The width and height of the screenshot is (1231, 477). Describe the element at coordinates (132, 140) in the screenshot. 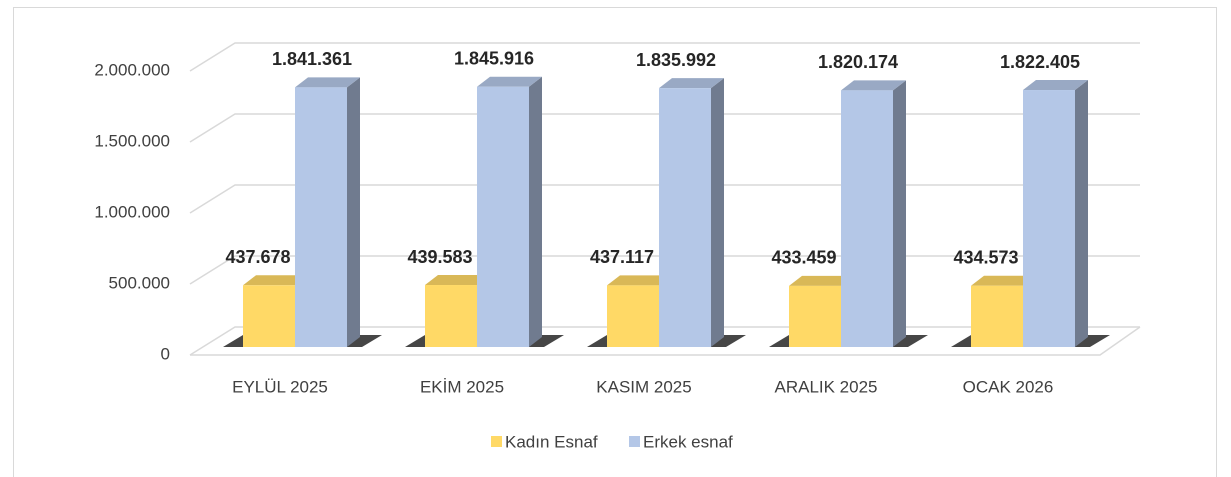

I see `y-tick-label: 1.500.000` at that location.